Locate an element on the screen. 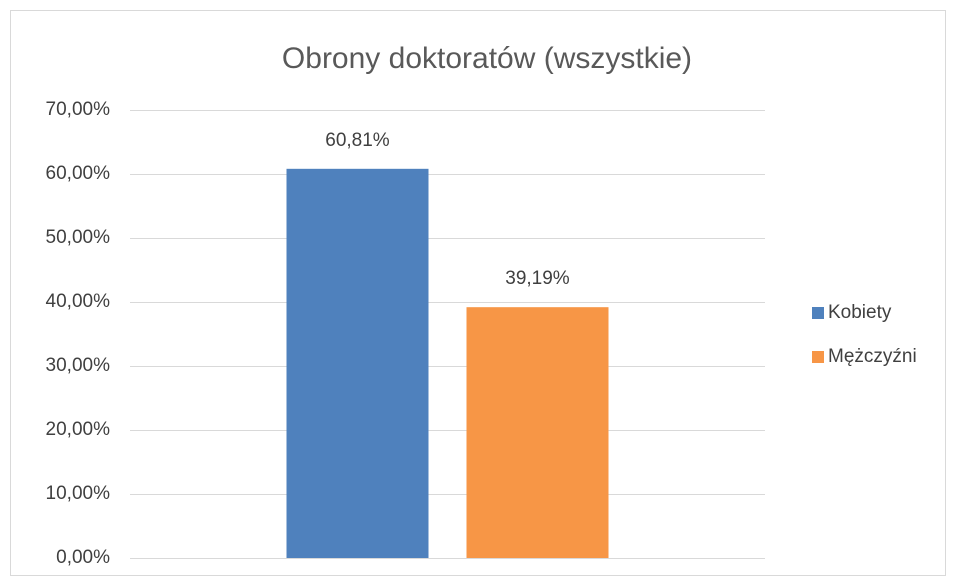 Image resolution: width=956 pixels, height=581 pixels. y-tick-label: 40,00% is located at coordinates (78, 301).